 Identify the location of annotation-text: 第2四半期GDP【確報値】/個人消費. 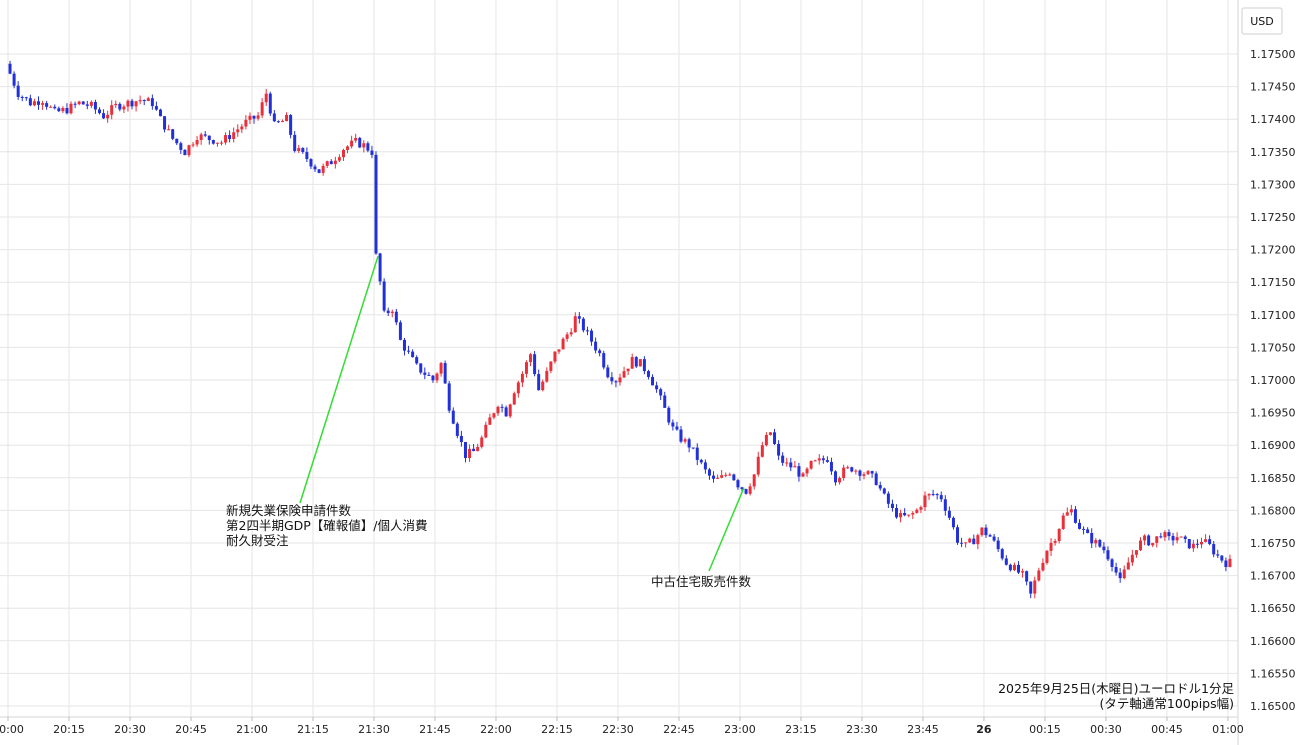
(327, 525).